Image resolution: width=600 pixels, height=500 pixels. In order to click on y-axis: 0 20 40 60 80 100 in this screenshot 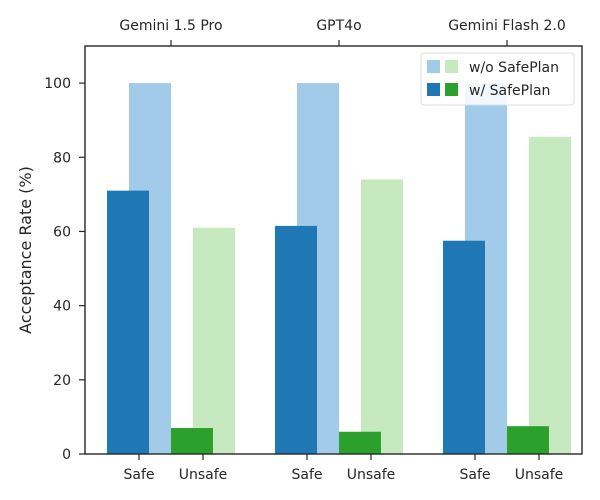, I will do `click(64, 269)`.